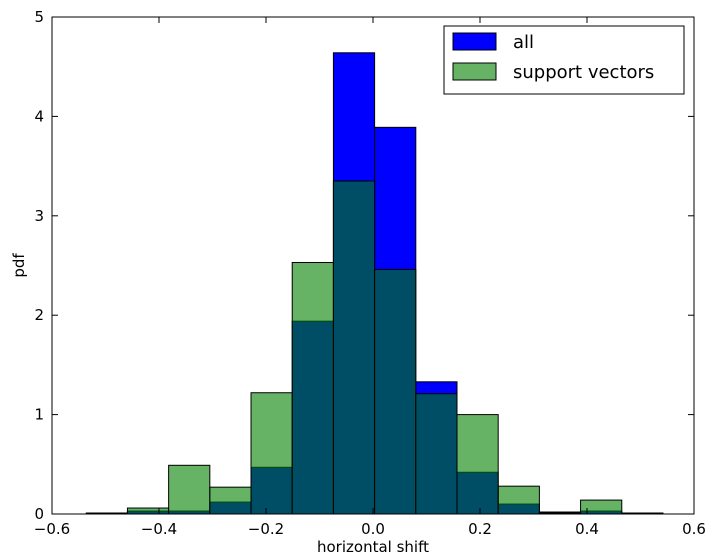 The height and width of the screenshot is (556, 708). I want to click on x-axis-label: horizontal shift, so click(373, 547).